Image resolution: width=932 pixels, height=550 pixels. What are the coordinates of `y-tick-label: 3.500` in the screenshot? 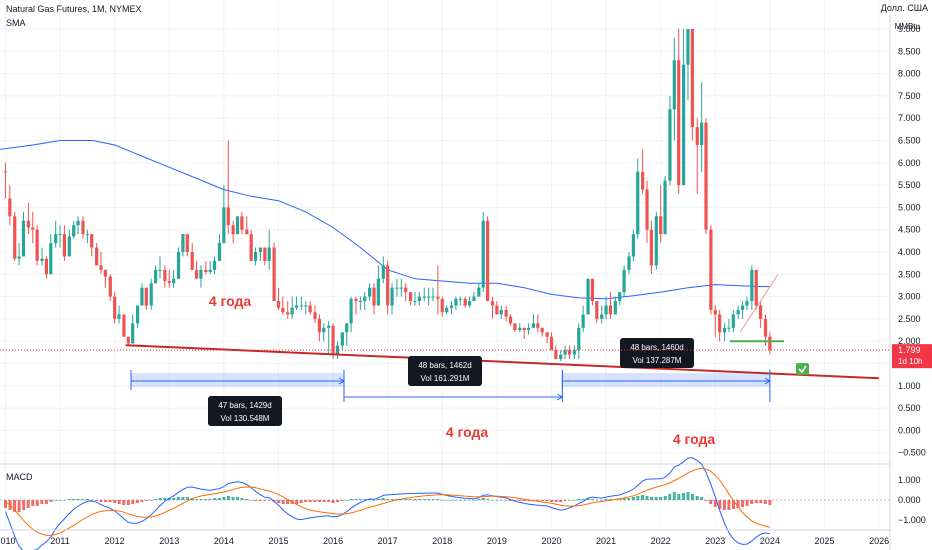 It's located at (909, 274).